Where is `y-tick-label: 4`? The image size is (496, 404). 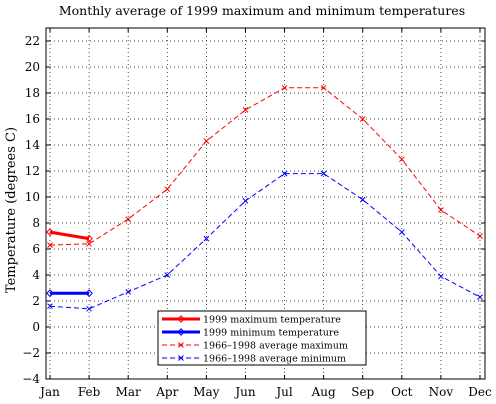
y-tick-label: 4 is located at coordinates (36, 275).